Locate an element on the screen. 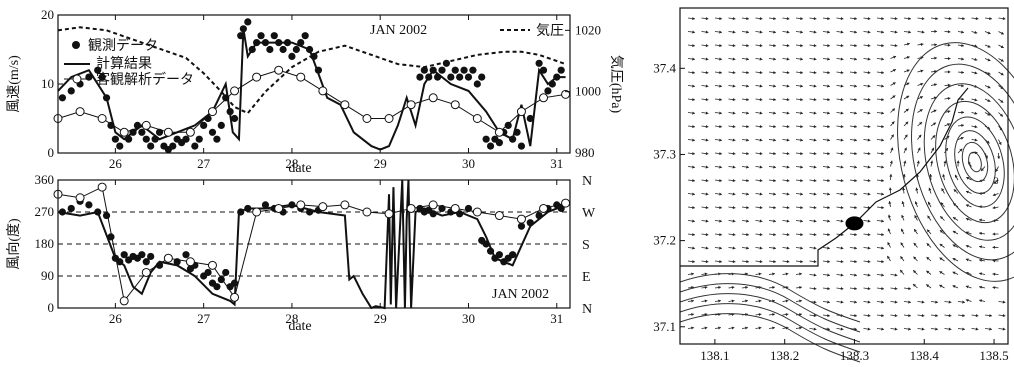 The width and height of the screenshot is (1014, 367). coastline-path is located at coordinates (824, 177).